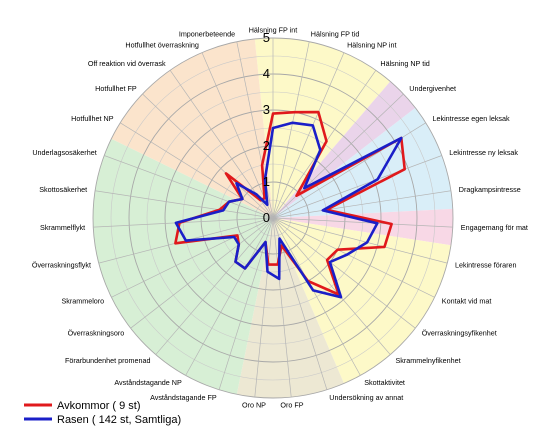  I want to click on category-label-halsning-np-int: Hälsning NP int, so click(371, 45).